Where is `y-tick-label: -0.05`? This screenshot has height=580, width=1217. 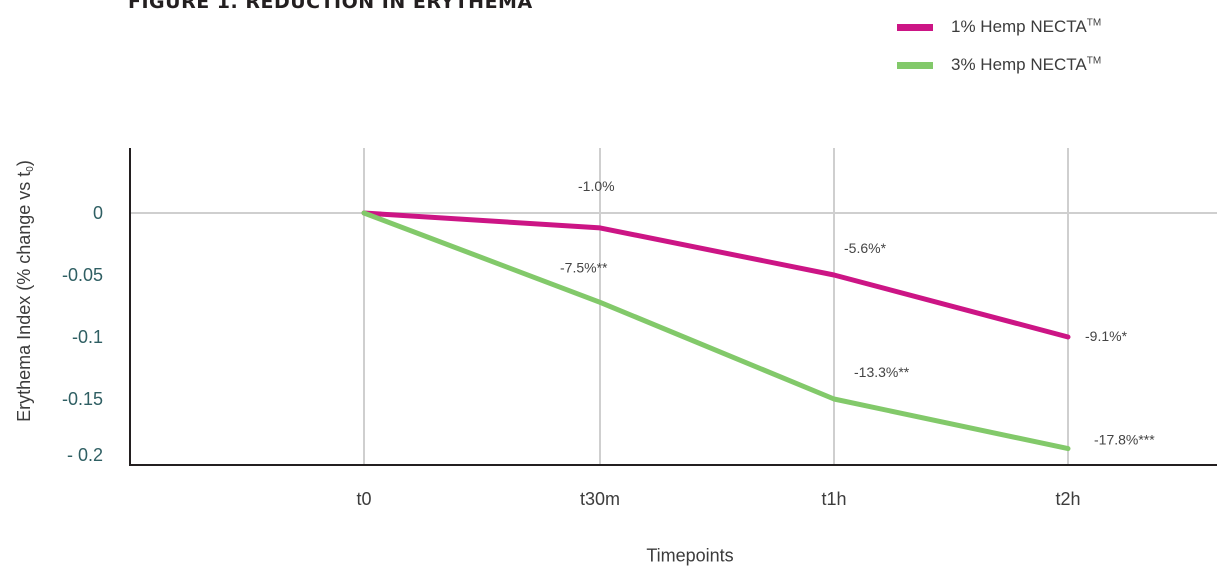
y-tick-label: -0.05 is located at coordinates (82, 275).